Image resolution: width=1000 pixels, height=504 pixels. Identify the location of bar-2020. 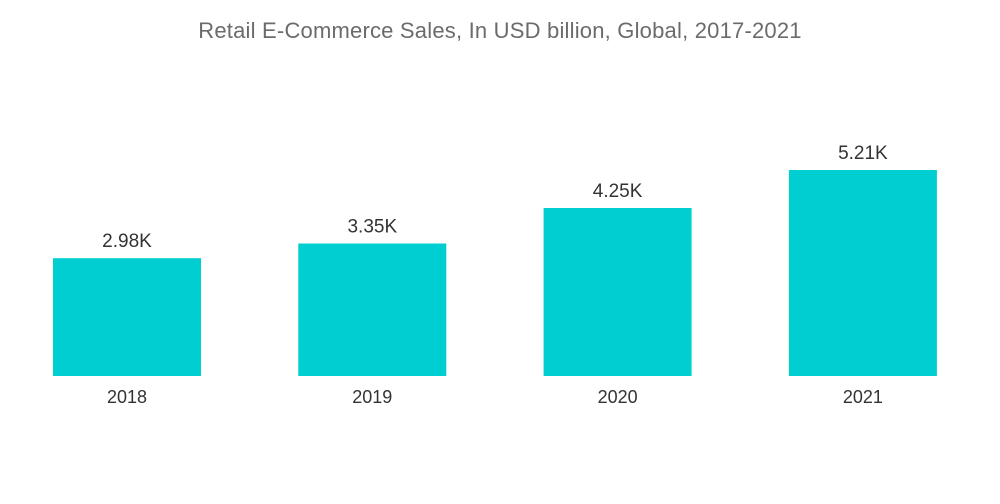
(617, 292).